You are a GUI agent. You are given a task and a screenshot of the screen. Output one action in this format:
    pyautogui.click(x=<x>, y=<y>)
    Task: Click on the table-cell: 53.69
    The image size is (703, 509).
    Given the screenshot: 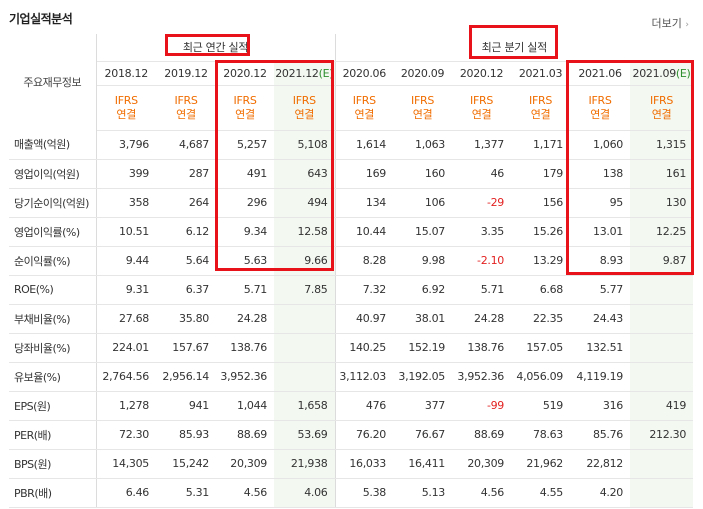 What is the action you would take?
    pyautogui.click(x=305, y=435)
    